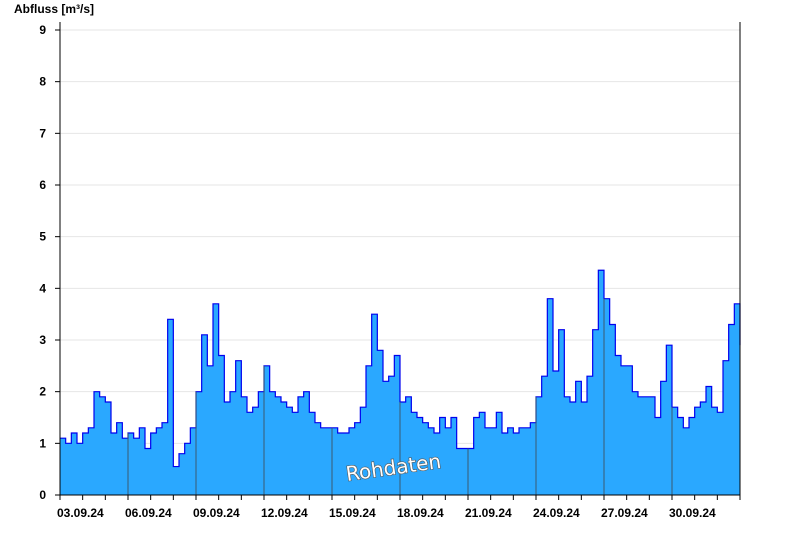 The width and height of the screenshot is (800, 555). Describe the element at coordinates (624, 513) in the screenshot. I see `x-tick-label: 27.09.24` at that location.